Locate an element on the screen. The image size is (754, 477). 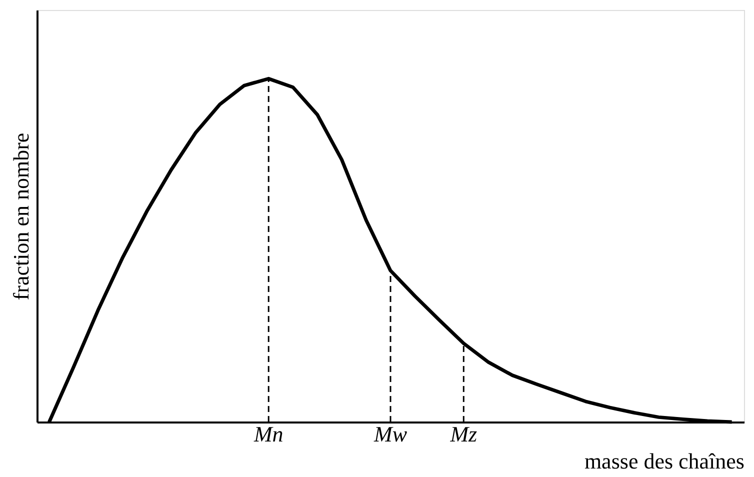
x-axis-title: masse des chaînes is located at coordinates (664, 461).